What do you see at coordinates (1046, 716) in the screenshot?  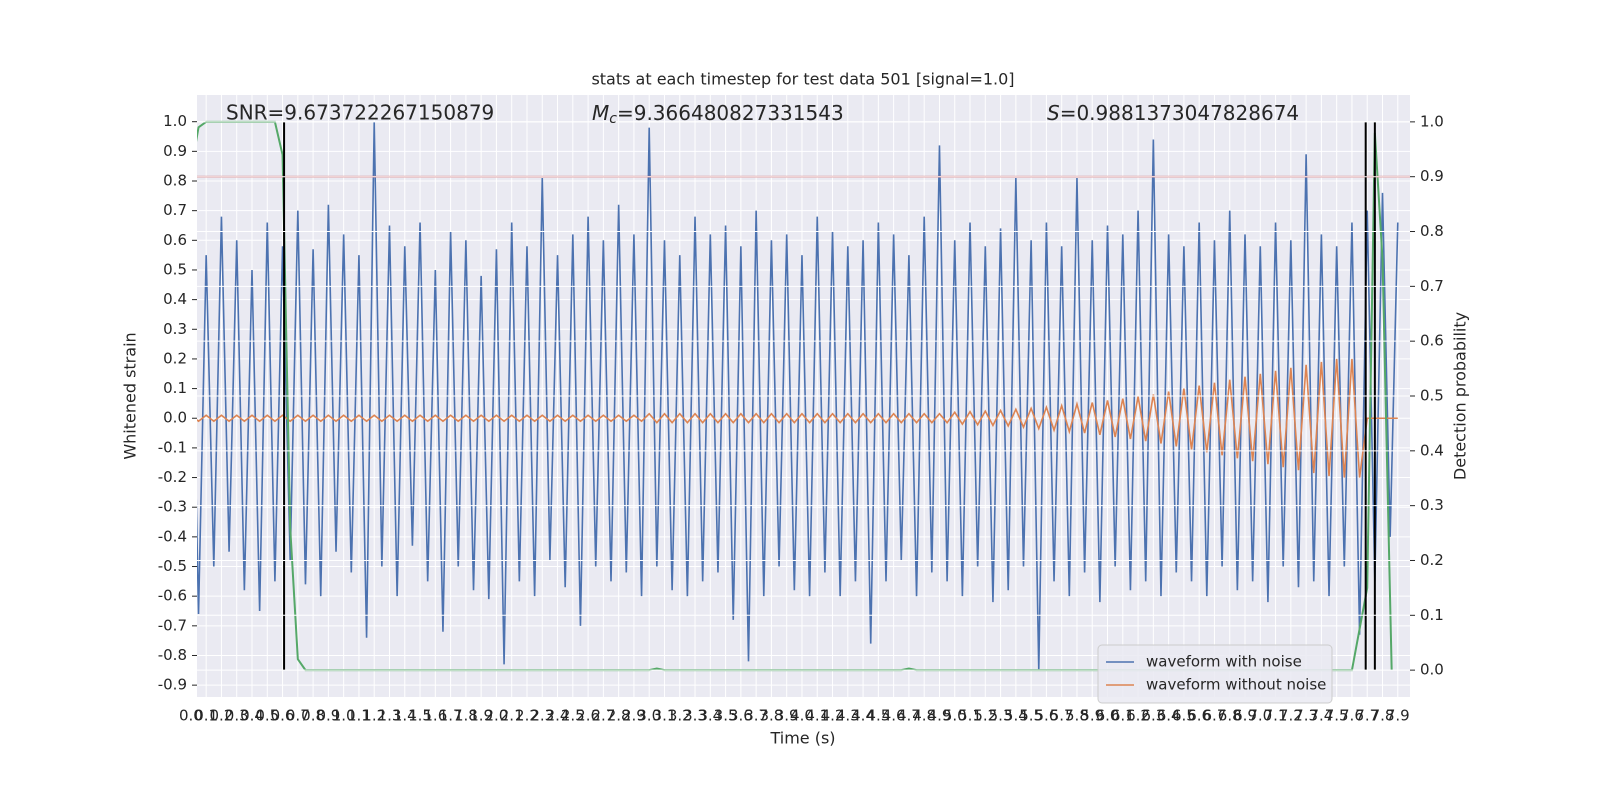 I see `x-tick-label: 5.6` at bounding box center [1046, 716].